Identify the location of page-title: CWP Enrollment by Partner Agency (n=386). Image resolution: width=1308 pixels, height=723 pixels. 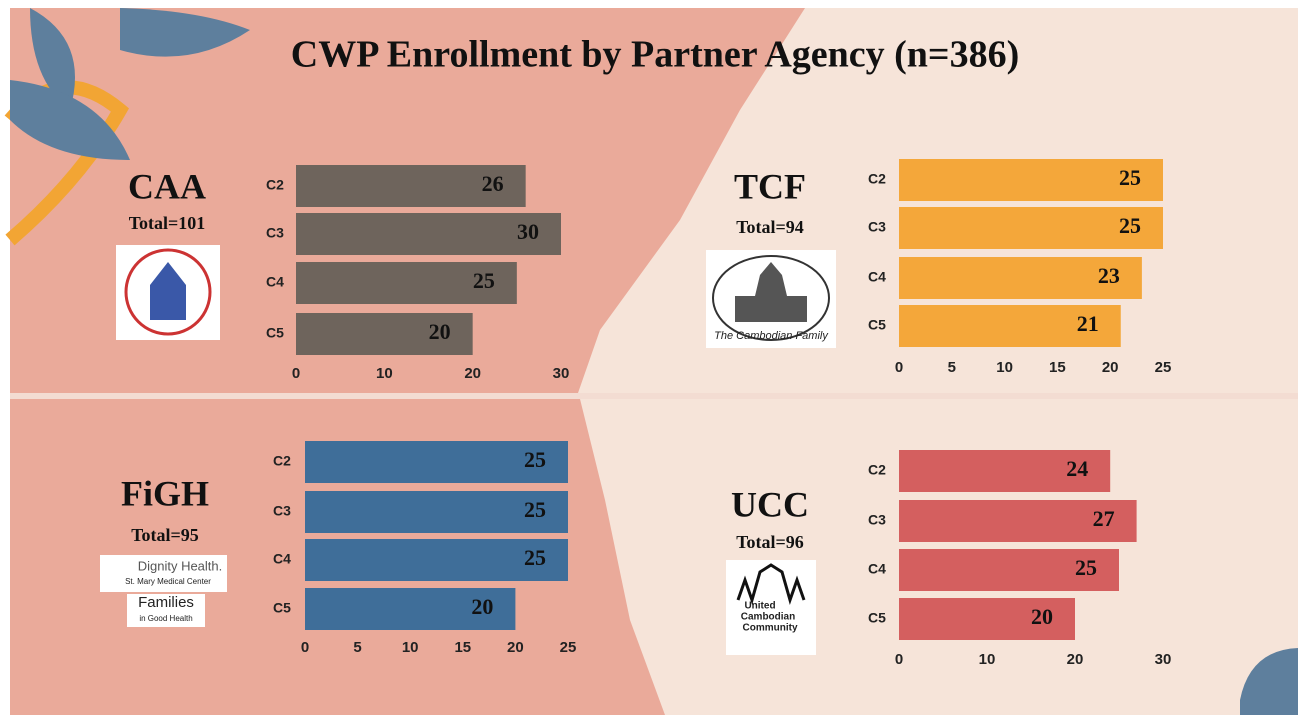
(655, 55).